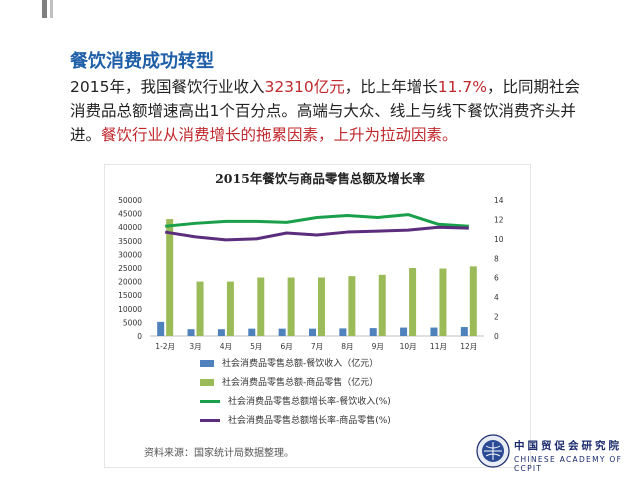 This screenshot has height=480, width=640. I want to click on x-tick-label: 11月, so click(438, 346).